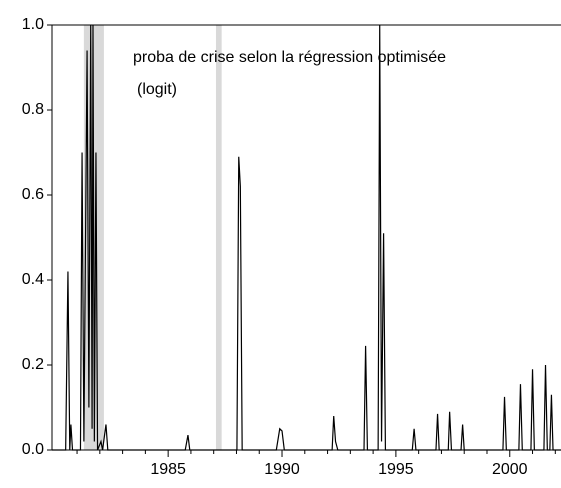  I want to click on y-tick-label: 0.8, so click(33, 109).